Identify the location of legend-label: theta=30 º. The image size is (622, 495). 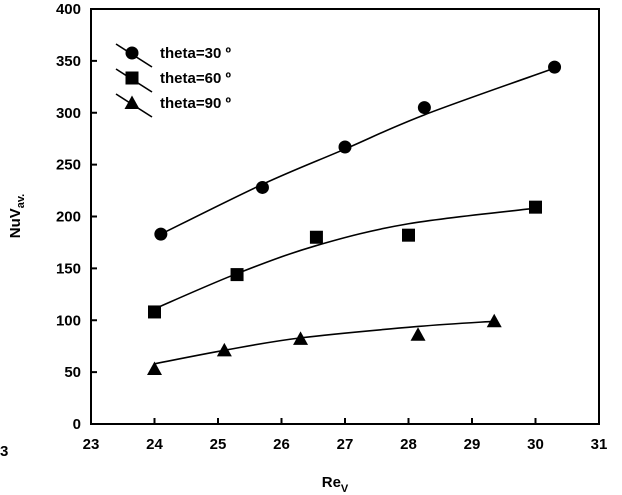
(195, 53).